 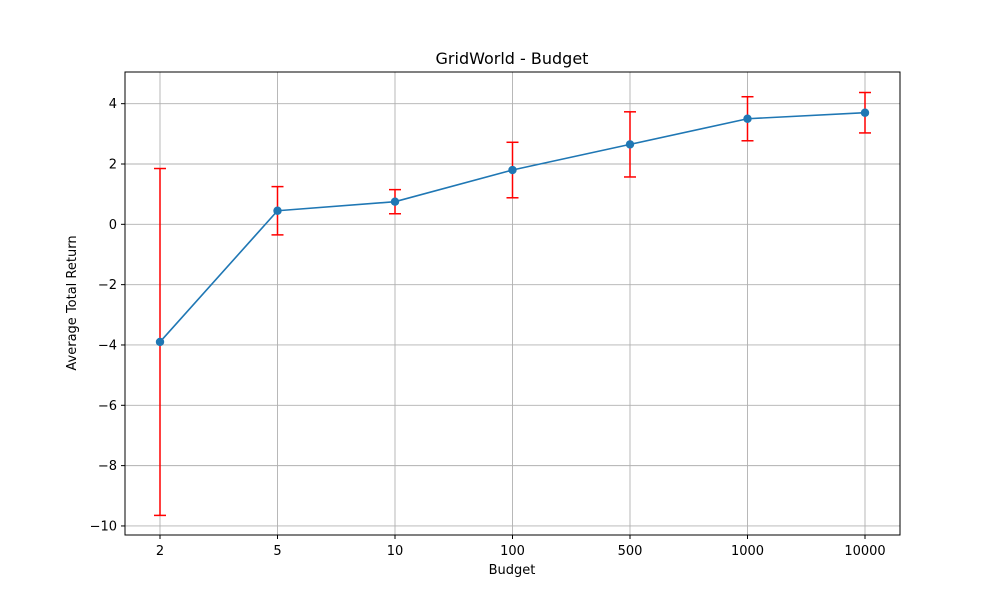 What do you see at coordinates (72, 302) in the screenshot?
I see `y-axis-label: Average Total Return` at bounding box center [72, 302].